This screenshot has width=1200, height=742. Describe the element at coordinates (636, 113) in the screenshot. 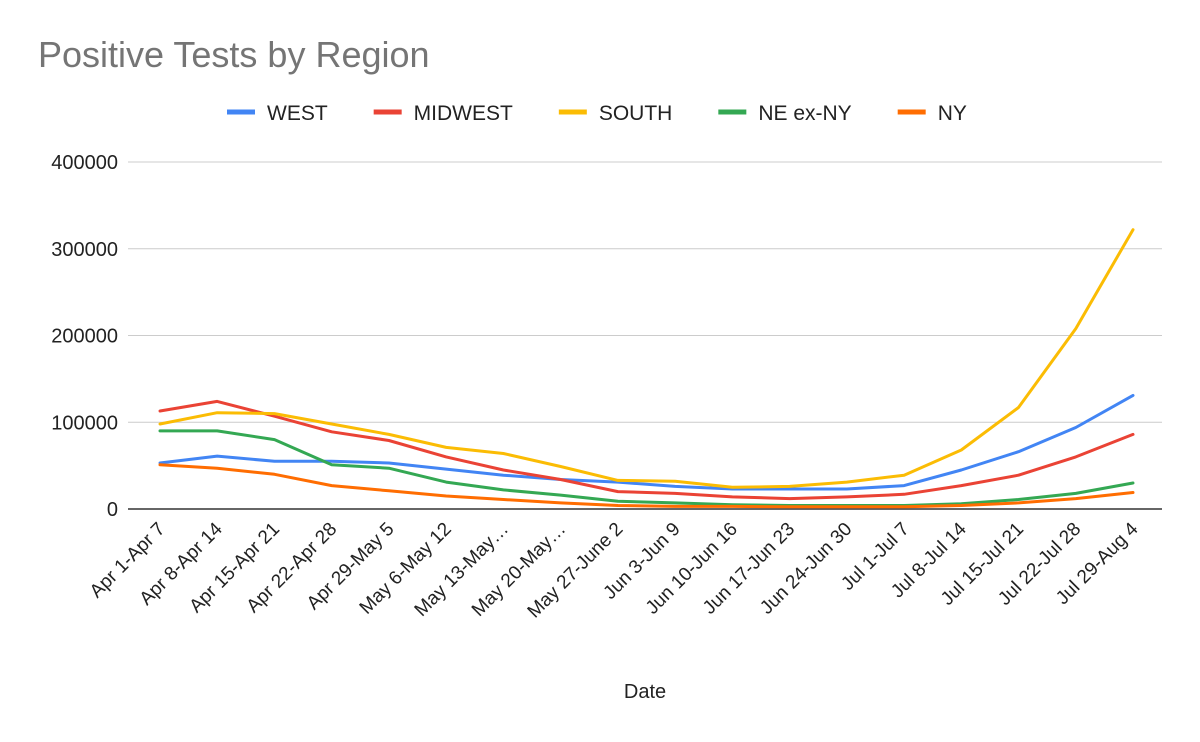

I see `legend-label: SOUTH` at that location.